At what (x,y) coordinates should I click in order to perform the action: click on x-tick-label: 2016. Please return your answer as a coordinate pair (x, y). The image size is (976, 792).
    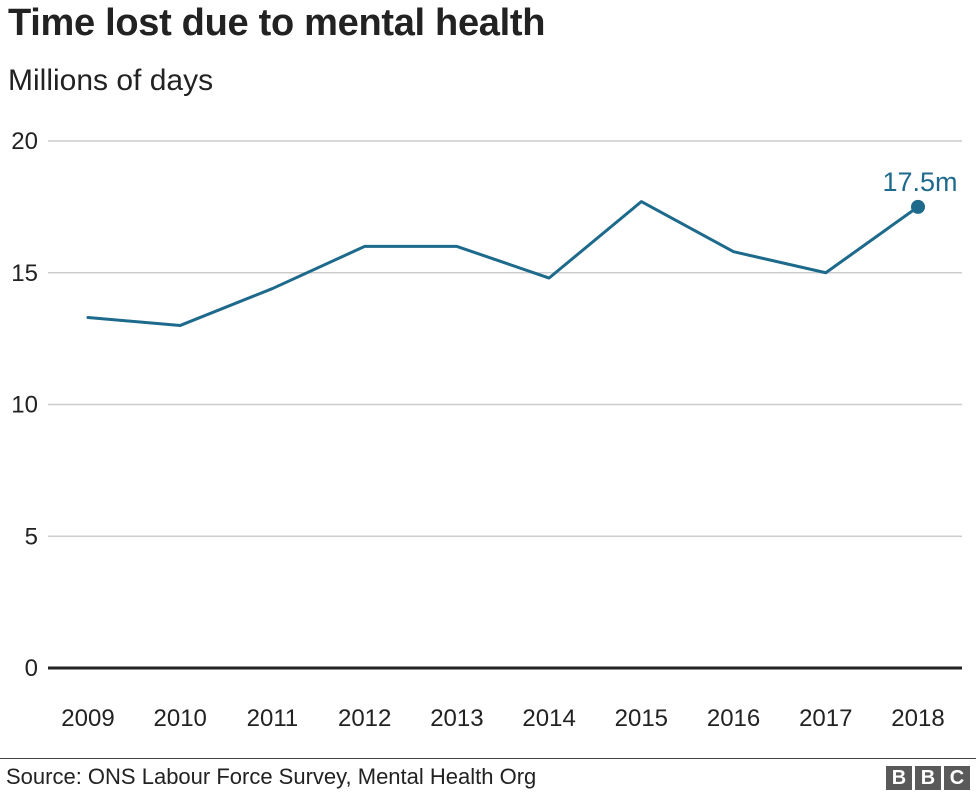
    Looking at the image, I should click on (733, 718).